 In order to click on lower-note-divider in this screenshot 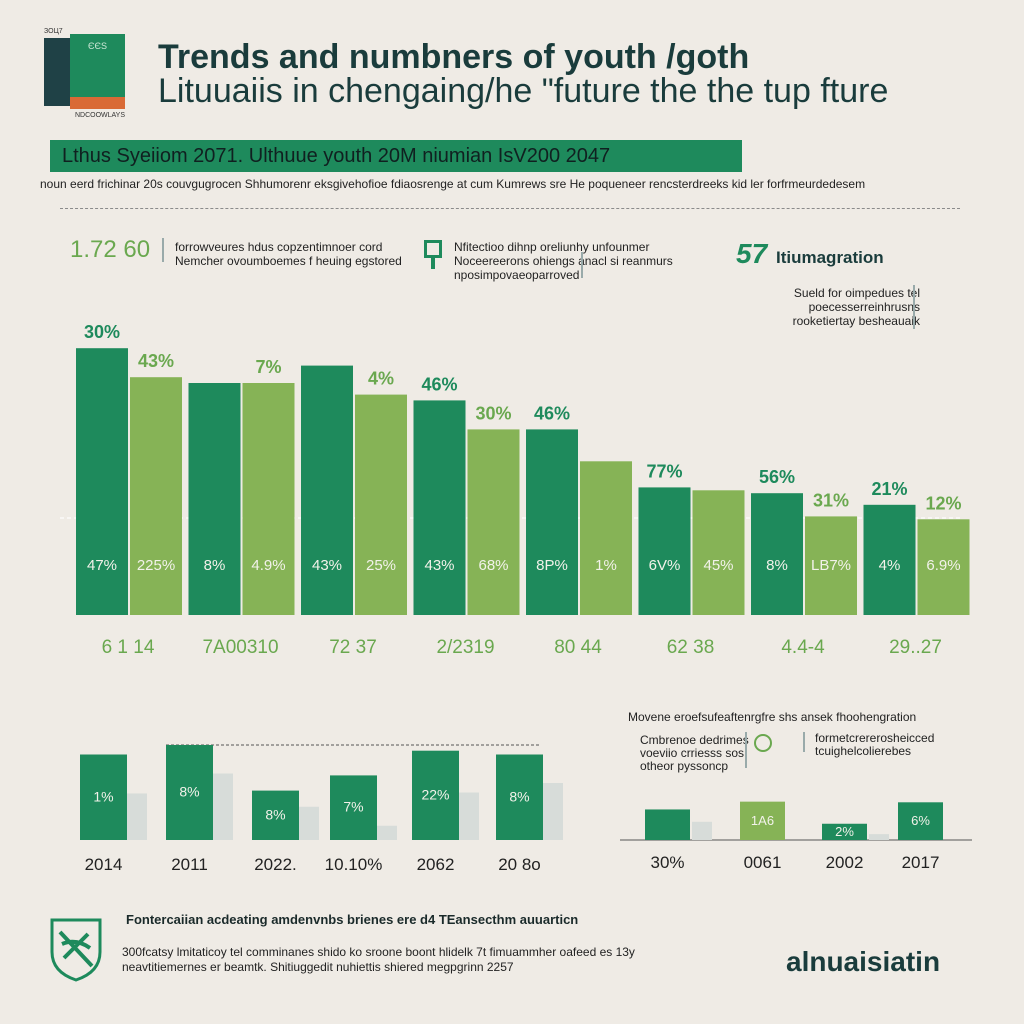, I will do `click(746, 750)`.